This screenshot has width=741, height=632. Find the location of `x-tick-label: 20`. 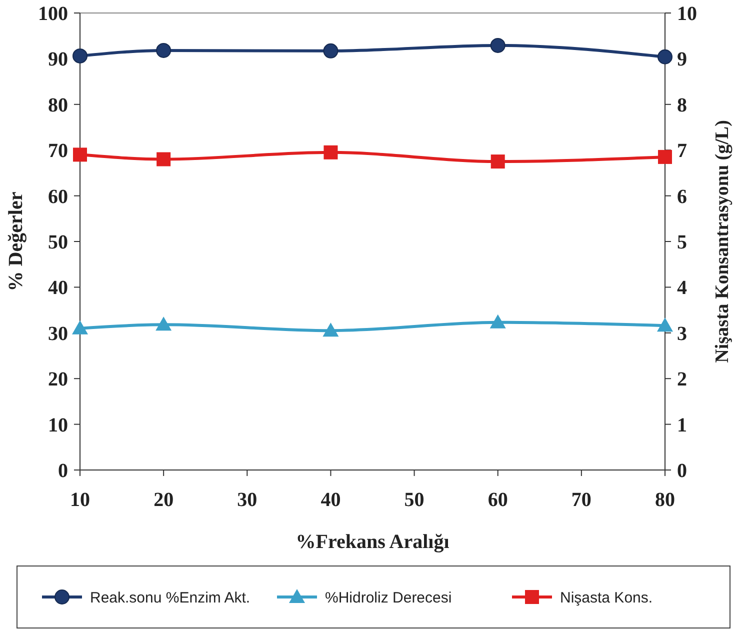

x-tick-label: 20 is located at coordinates (164, 500).